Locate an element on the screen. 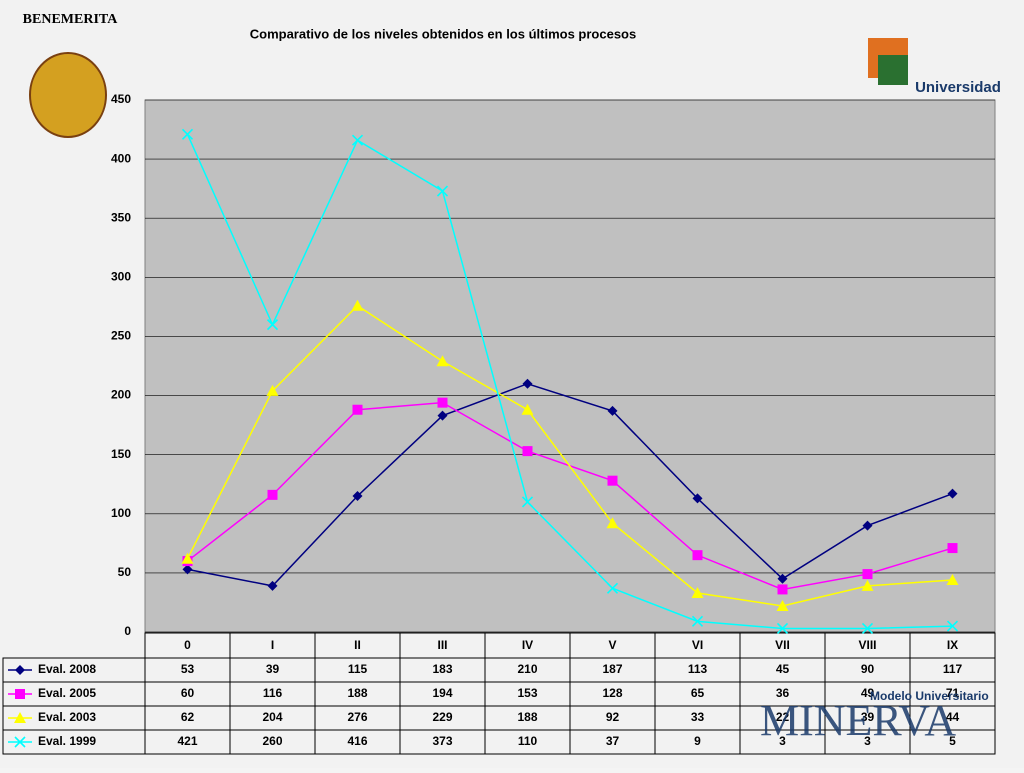 This screenshot has height=773, width=1024. table-value: 90 is located at coordinates (868, 669).